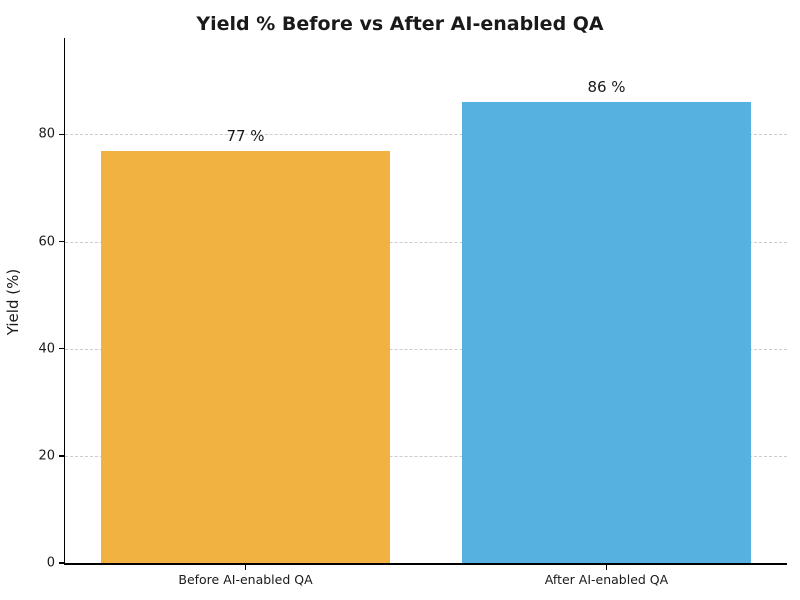 The height and width of the screenshot is (600, 800). What do you see at coordinates (606, 579) in the screenshot?
I see `x-tick-label-1: After AI-enabled QA` at bounding box center [606, 579].